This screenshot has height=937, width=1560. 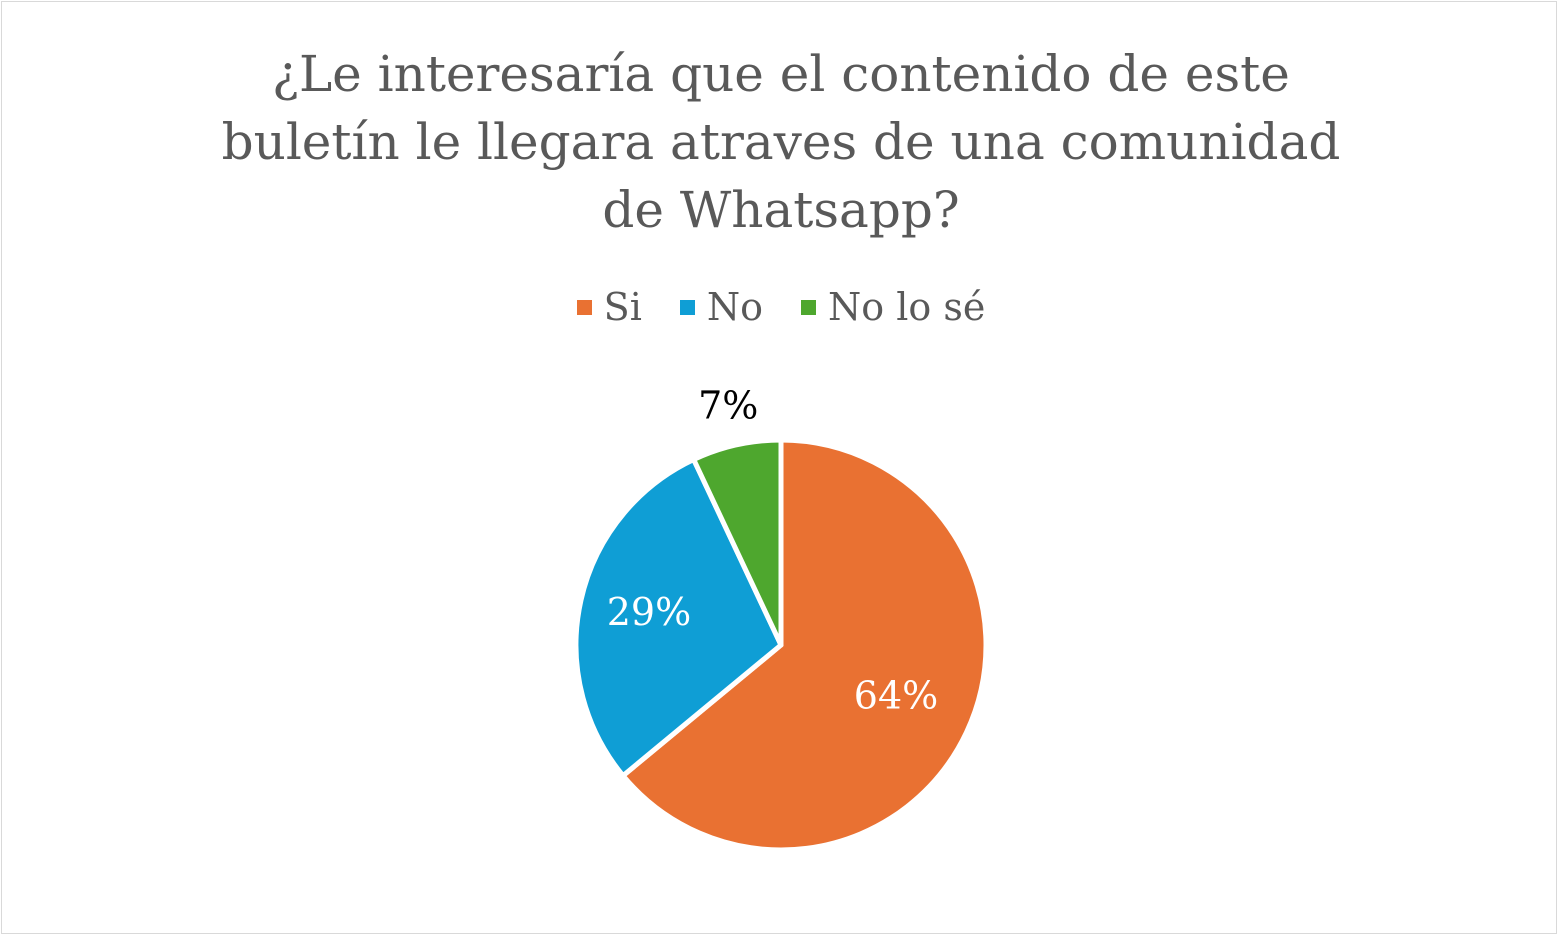 I want to click on legend-item-no-lo-se: No lo sé, so click(x=893, y=307).